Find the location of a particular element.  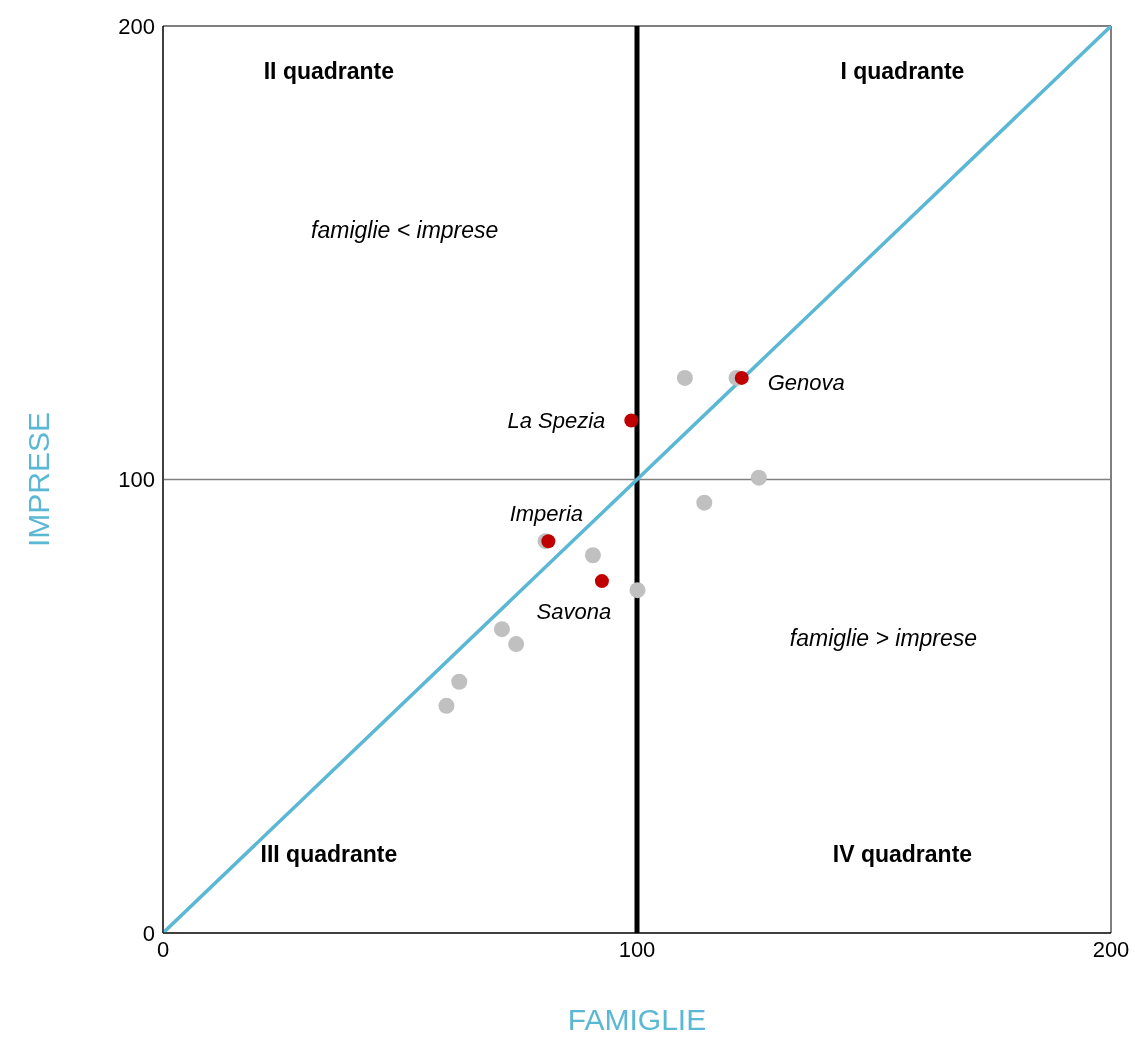

annotation: III quadrante is located at coordinates (329, 854).